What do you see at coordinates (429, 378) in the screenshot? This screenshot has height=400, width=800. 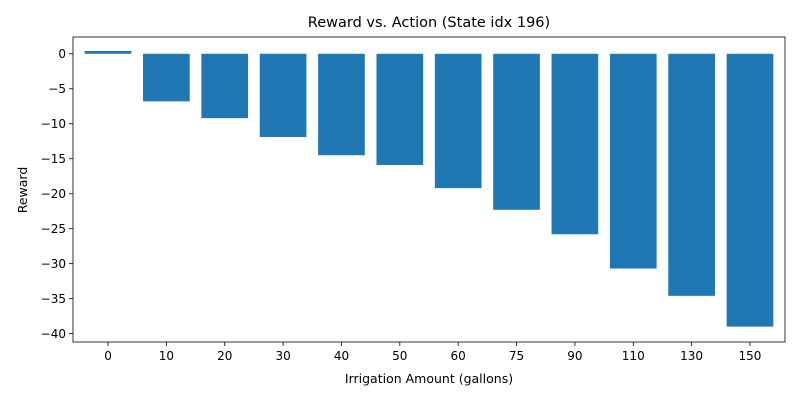 I see `x-axis-label: Irrigation Amount (gallons)` at bounding box center [429, 378].